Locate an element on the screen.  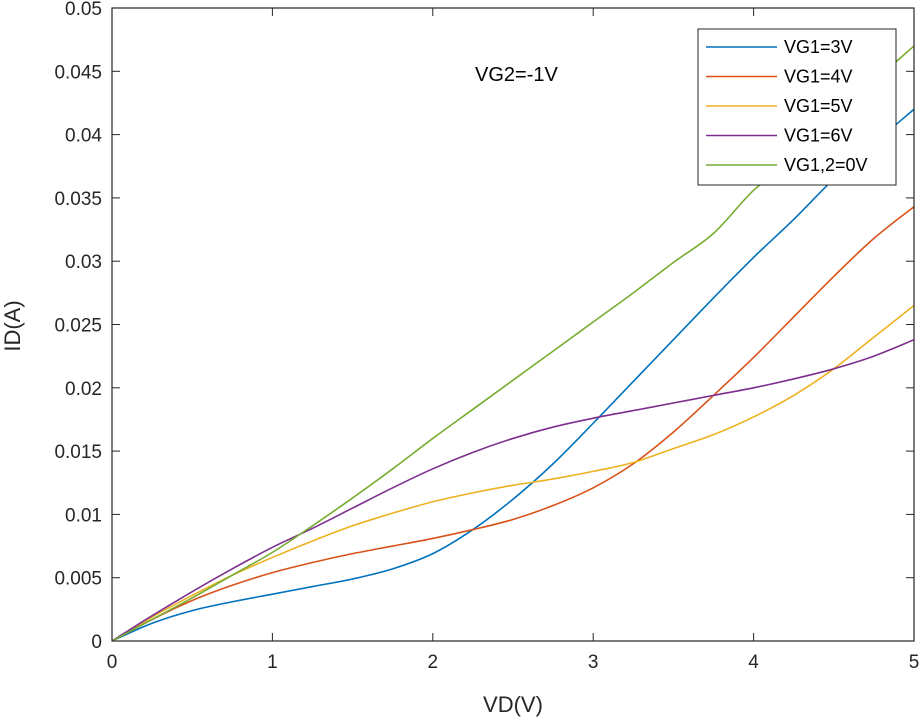
y-tick-label: 0.035 is located at coordinates (78, 199).